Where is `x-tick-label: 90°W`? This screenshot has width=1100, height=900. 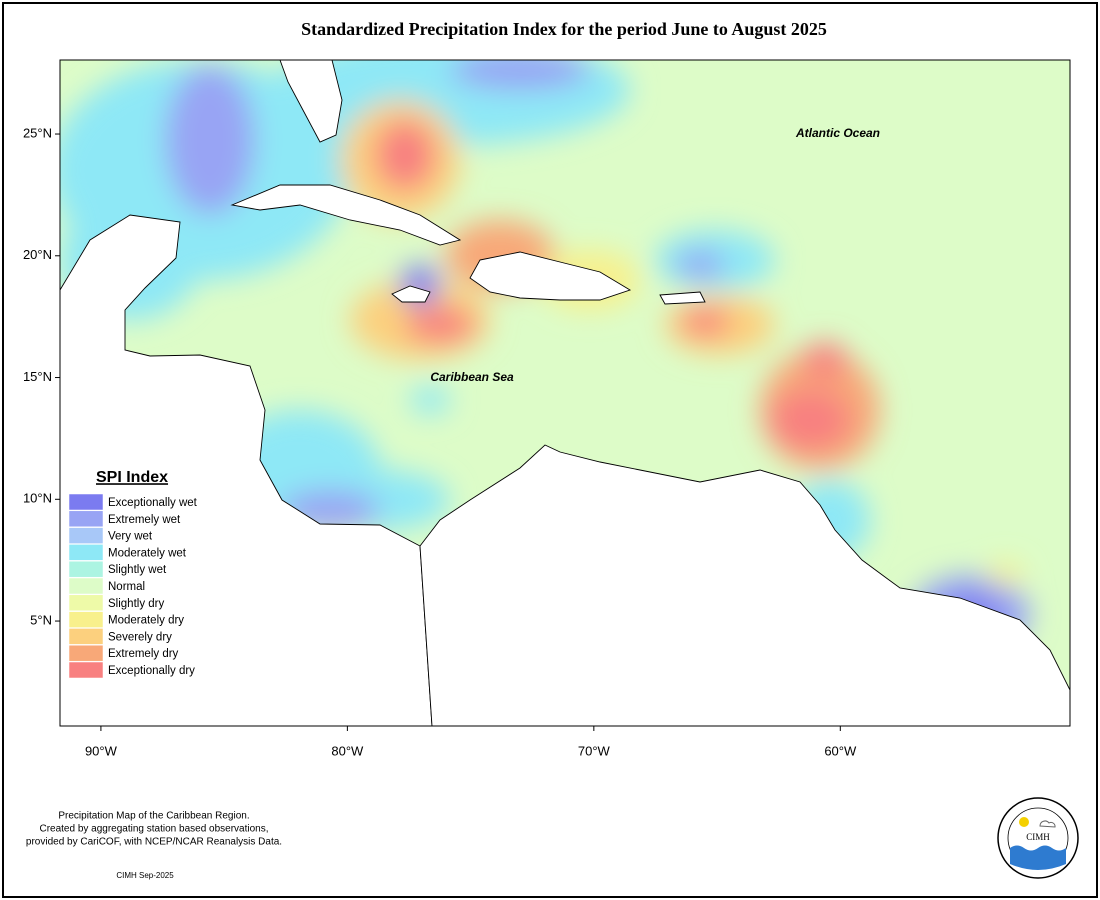
x-tick-label: 90°W is located at coordinates (101, 750).